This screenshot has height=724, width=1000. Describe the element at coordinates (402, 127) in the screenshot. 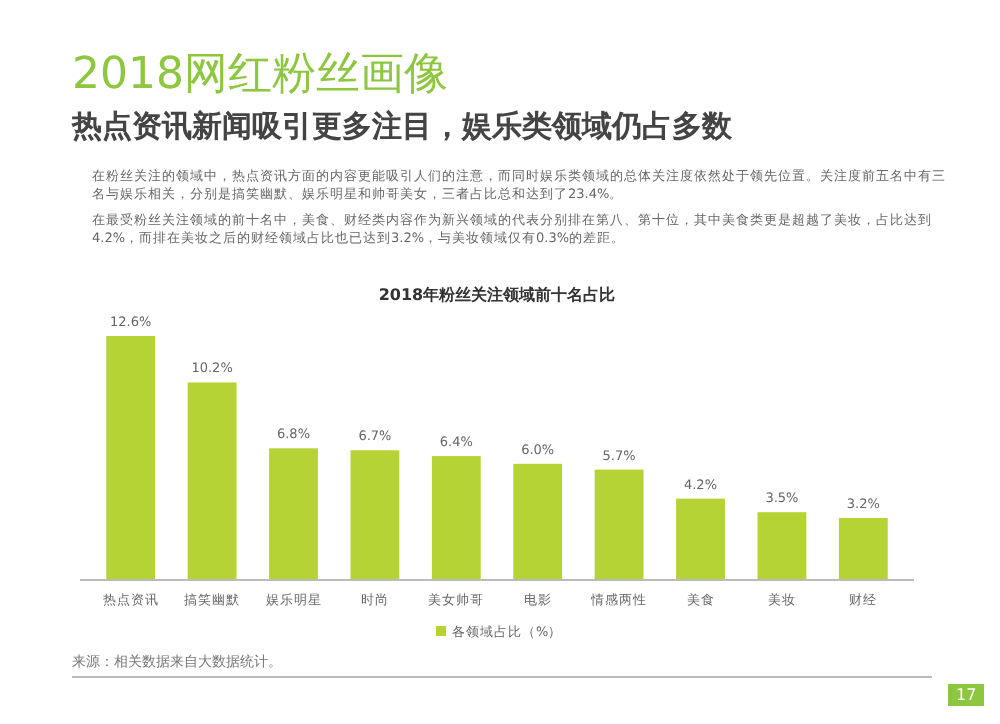

I see `chart-subtitle: 热点资讯新闻吸引更多注目，娱乐类领域仍占多数` at that location.